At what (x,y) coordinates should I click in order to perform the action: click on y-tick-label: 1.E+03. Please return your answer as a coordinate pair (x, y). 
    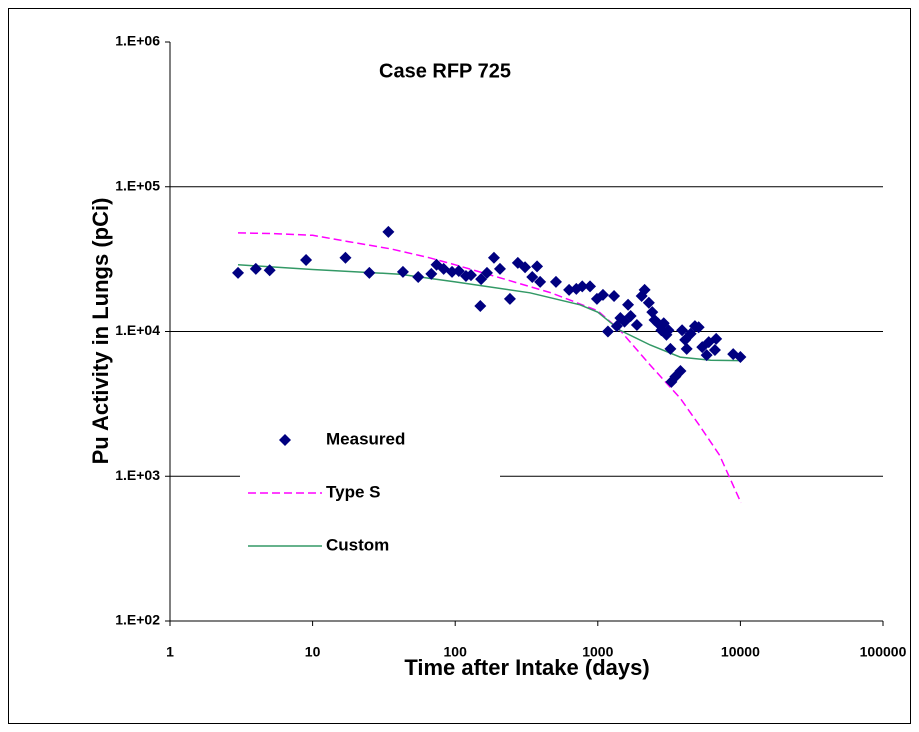
    Looking at the image, I should click on (137, 475).